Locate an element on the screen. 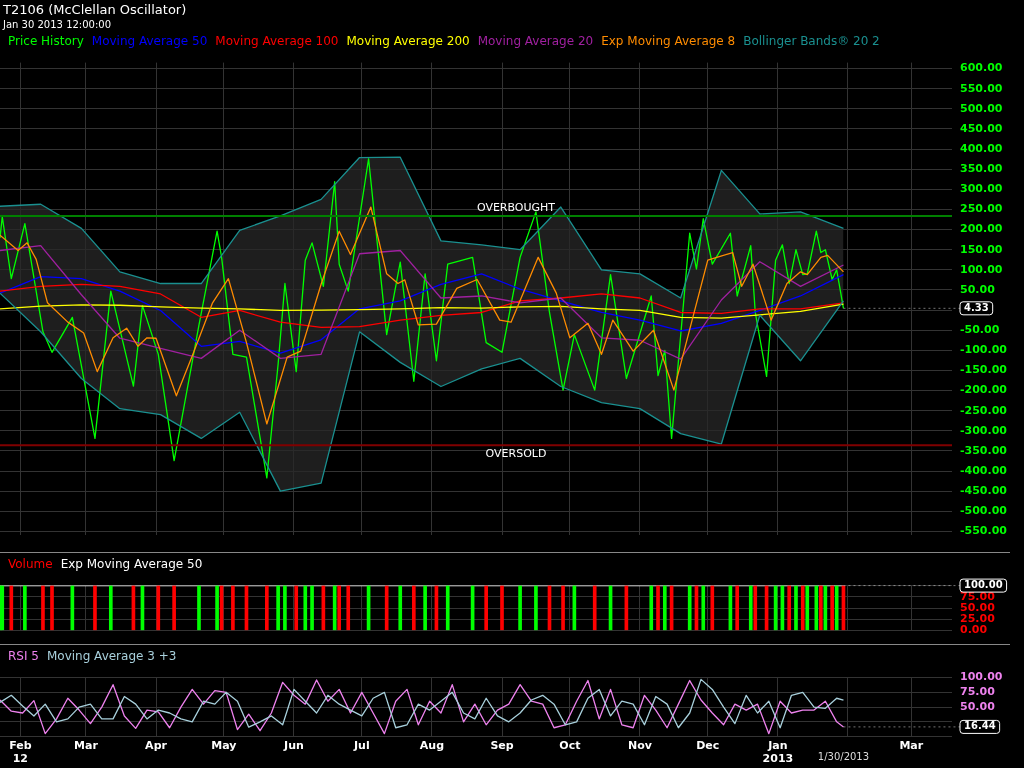  text: Exp Moving Average 8 is located at coordinates (668, 41).